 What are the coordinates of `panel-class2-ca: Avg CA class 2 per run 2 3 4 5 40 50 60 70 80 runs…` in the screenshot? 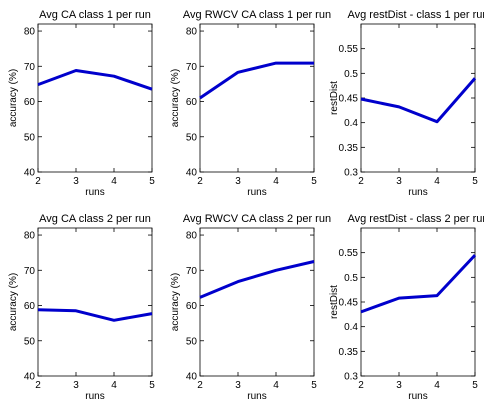 It's located at (81, 307).